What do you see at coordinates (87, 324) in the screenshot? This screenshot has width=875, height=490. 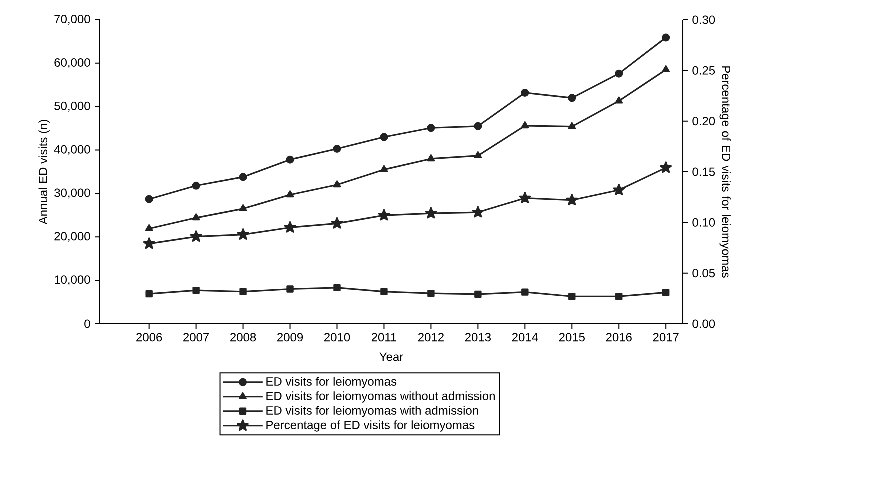 I see `y-tick-label: 0` at bounding box center [87, 324].